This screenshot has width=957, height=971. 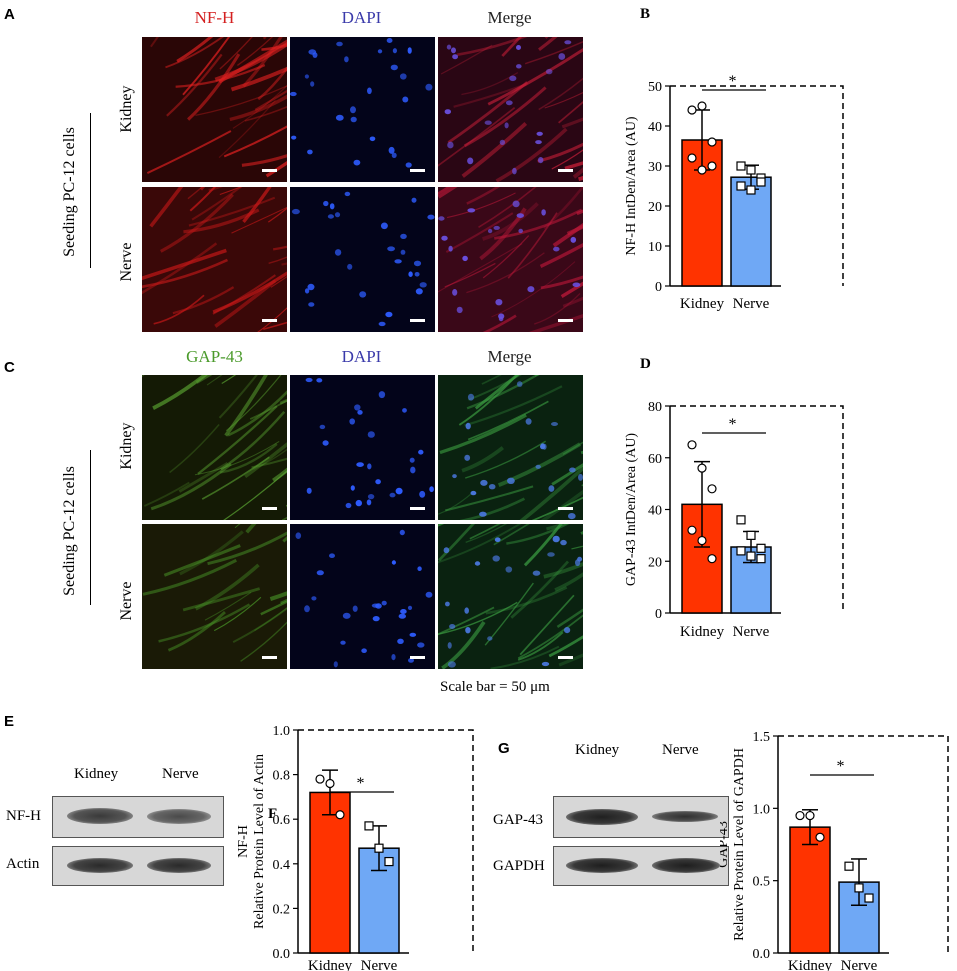 What do you see at coordinates (100, 865) in the screenshot?
I see `band-actin-kidney` at bounding box center [100, 865].